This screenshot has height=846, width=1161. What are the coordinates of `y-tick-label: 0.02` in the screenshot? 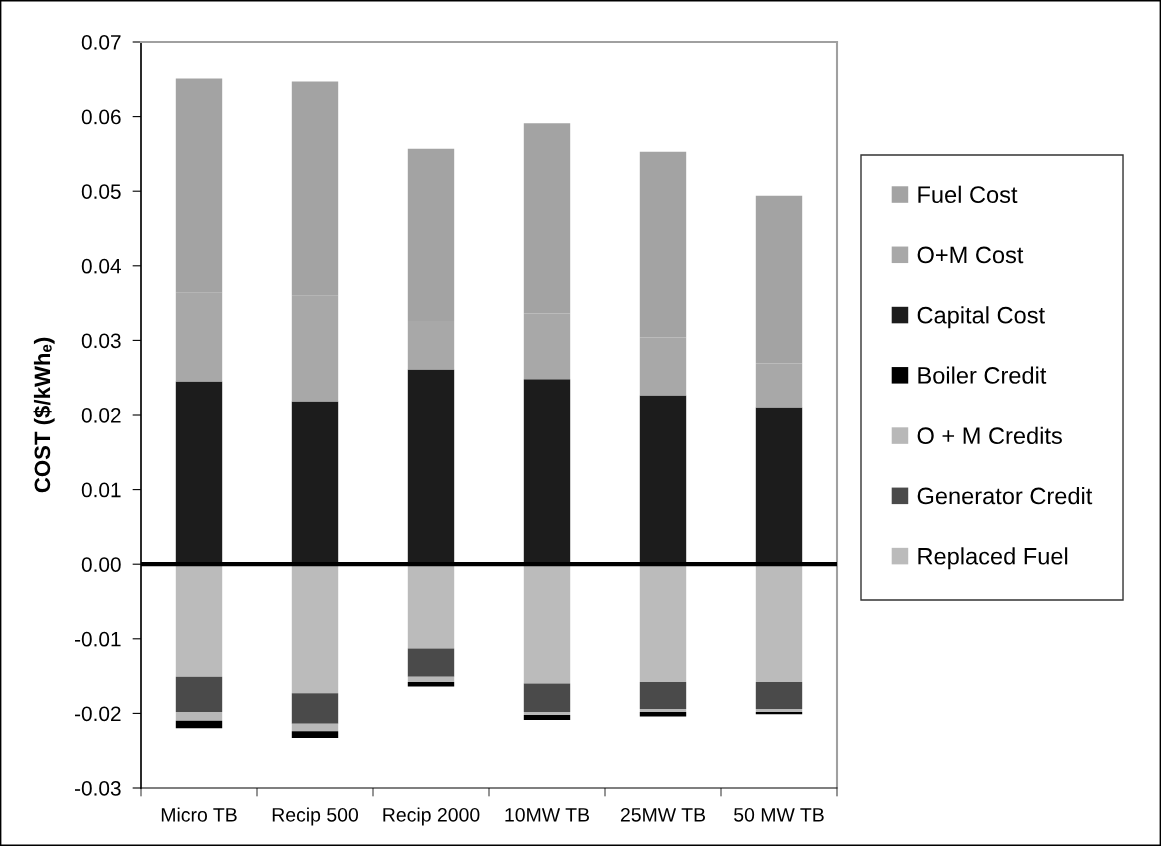 It's located at (101, 415).